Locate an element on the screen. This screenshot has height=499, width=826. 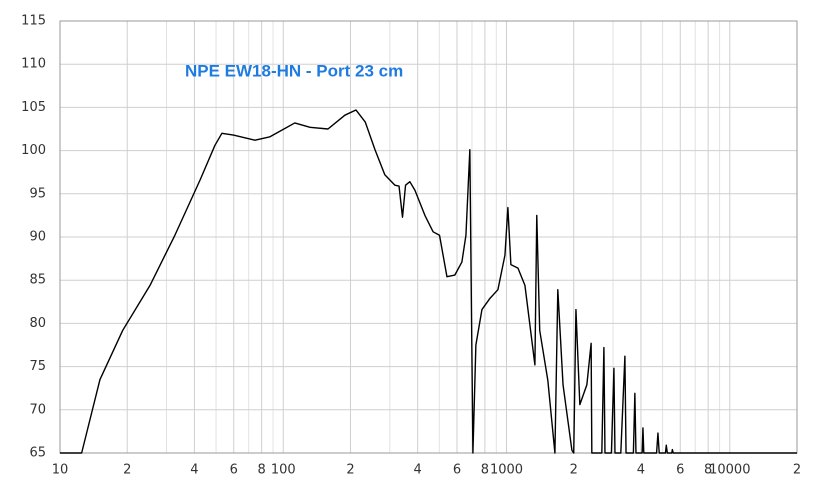
y-tick-label: 75 is located at coordinates (37, 366).